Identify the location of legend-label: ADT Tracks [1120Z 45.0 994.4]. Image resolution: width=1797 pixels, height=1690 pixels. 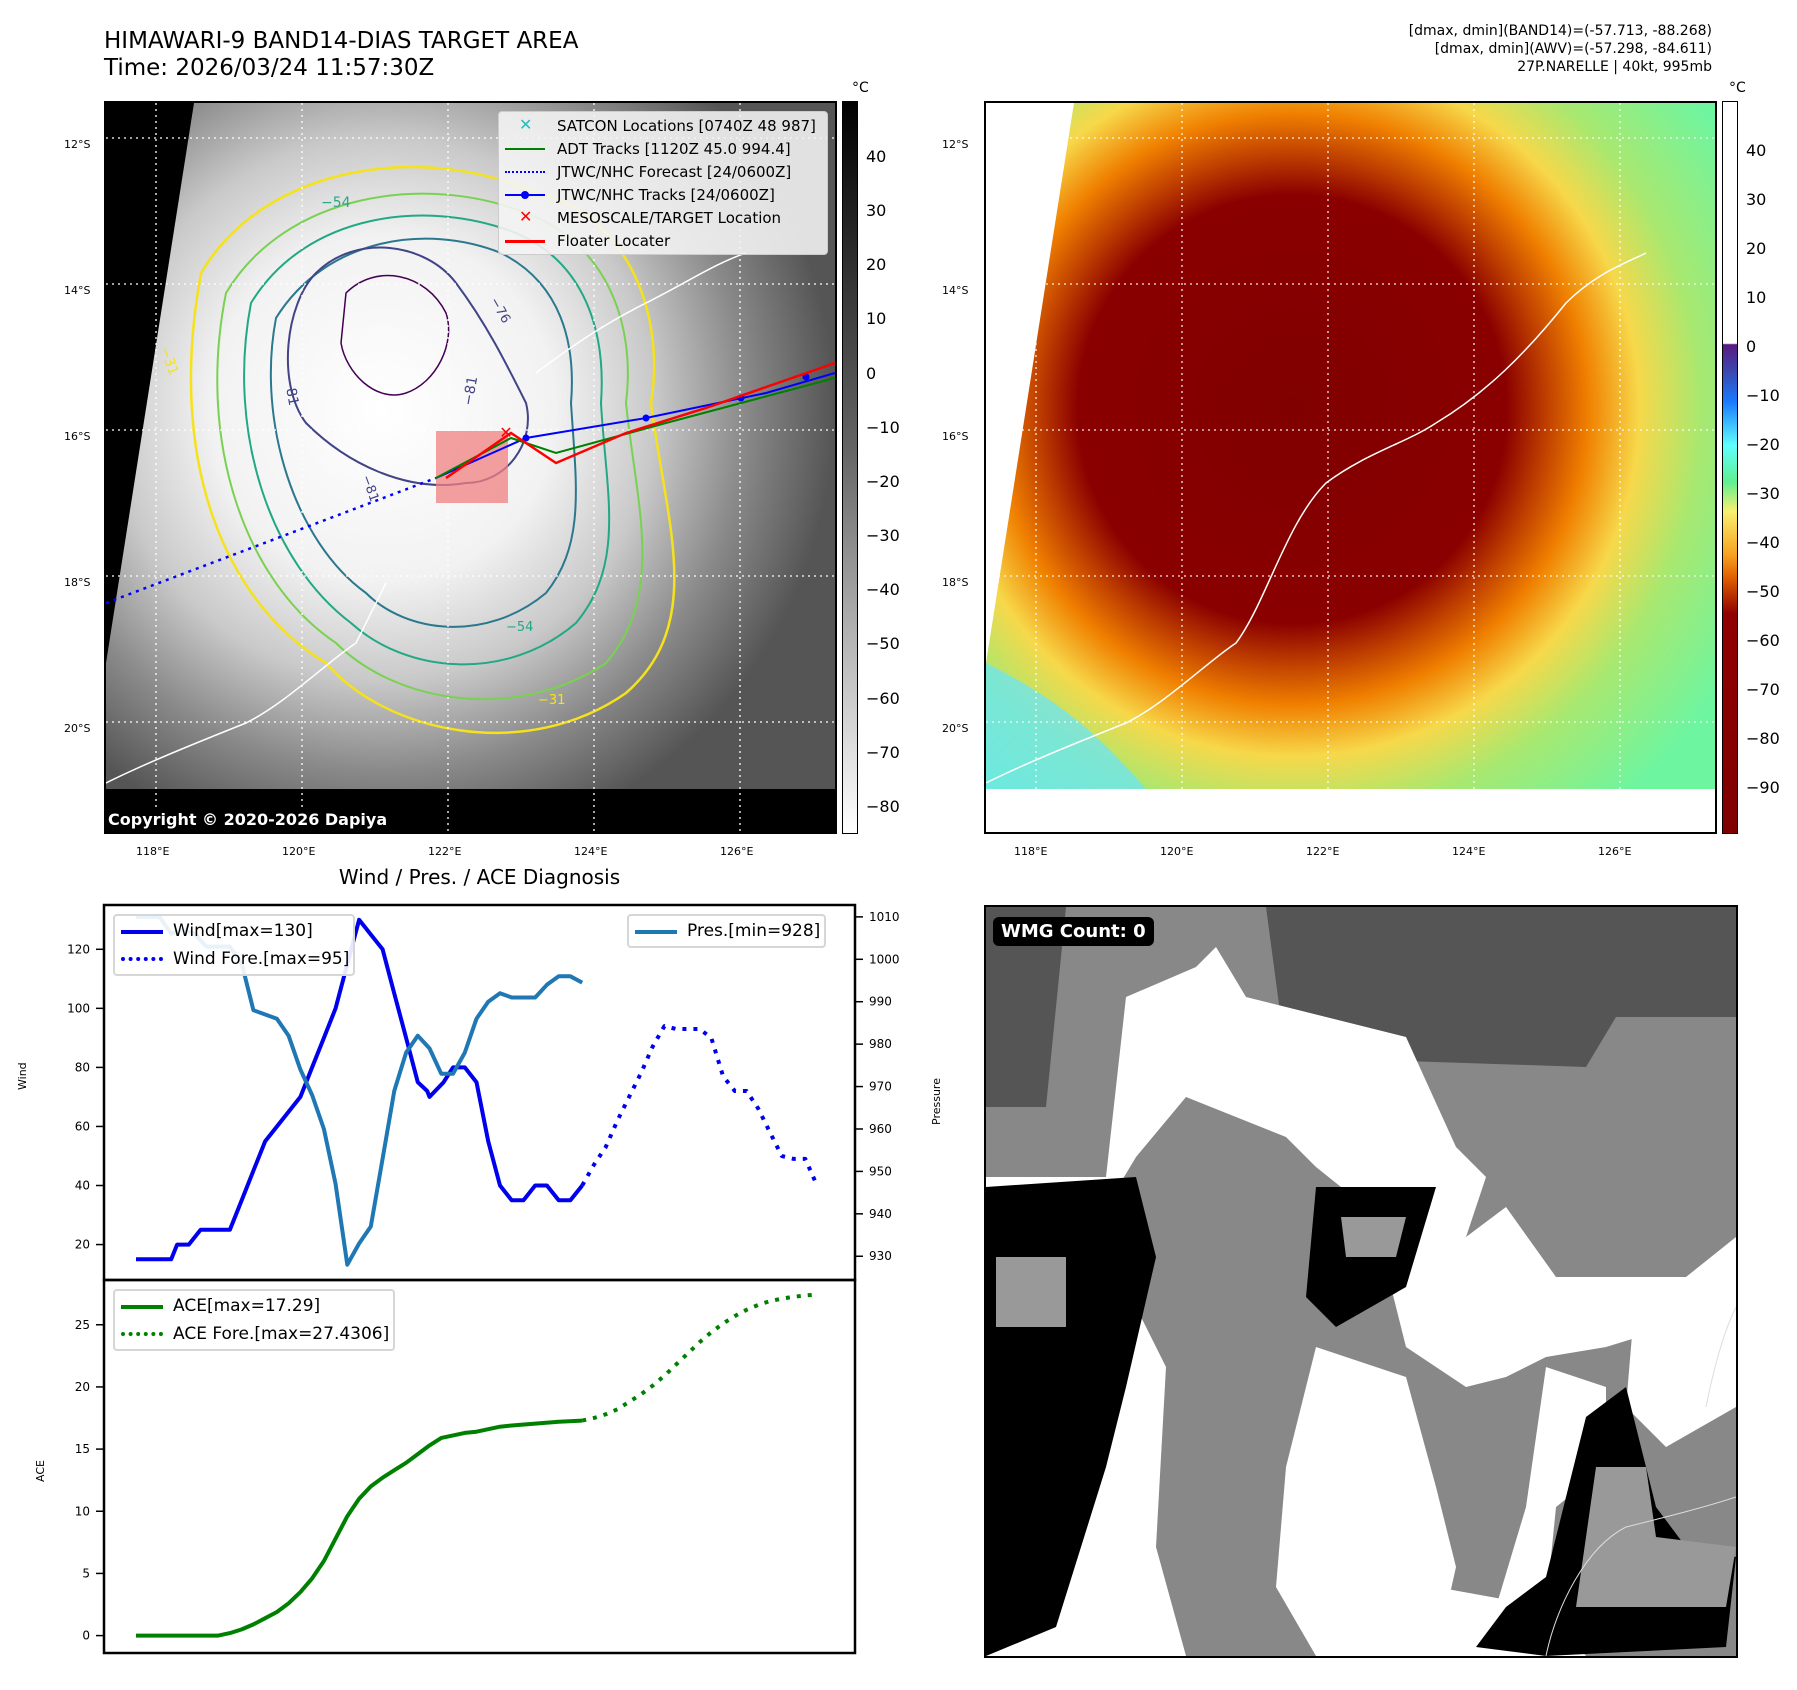
(674, 148).